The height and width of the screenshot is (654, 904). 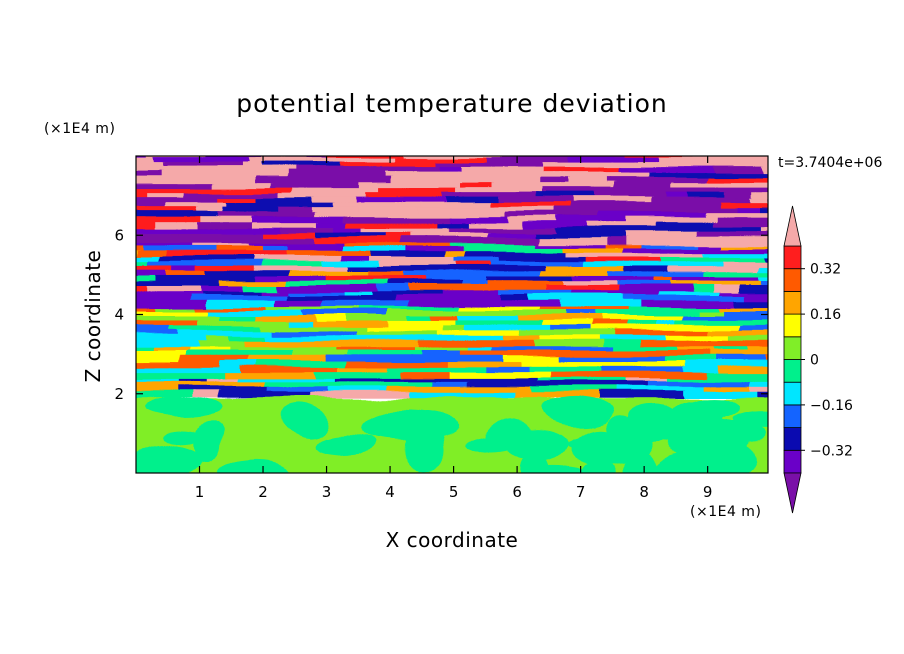 What do you see at coordinates (792, 226) in the screenshot?
I see `colorbar-extend-top` at bounding box center [792, 226].